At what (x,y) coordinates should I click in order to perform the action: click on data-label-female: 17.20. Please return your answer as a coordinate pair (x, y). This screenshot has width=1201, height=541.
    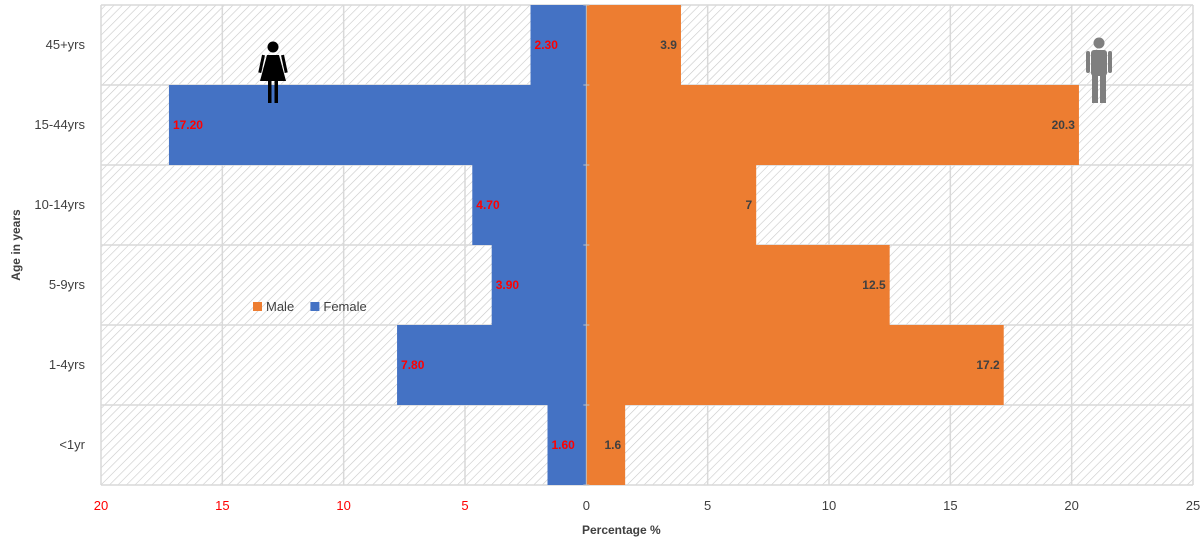
    Looking at the image, I should click on (188, 125).